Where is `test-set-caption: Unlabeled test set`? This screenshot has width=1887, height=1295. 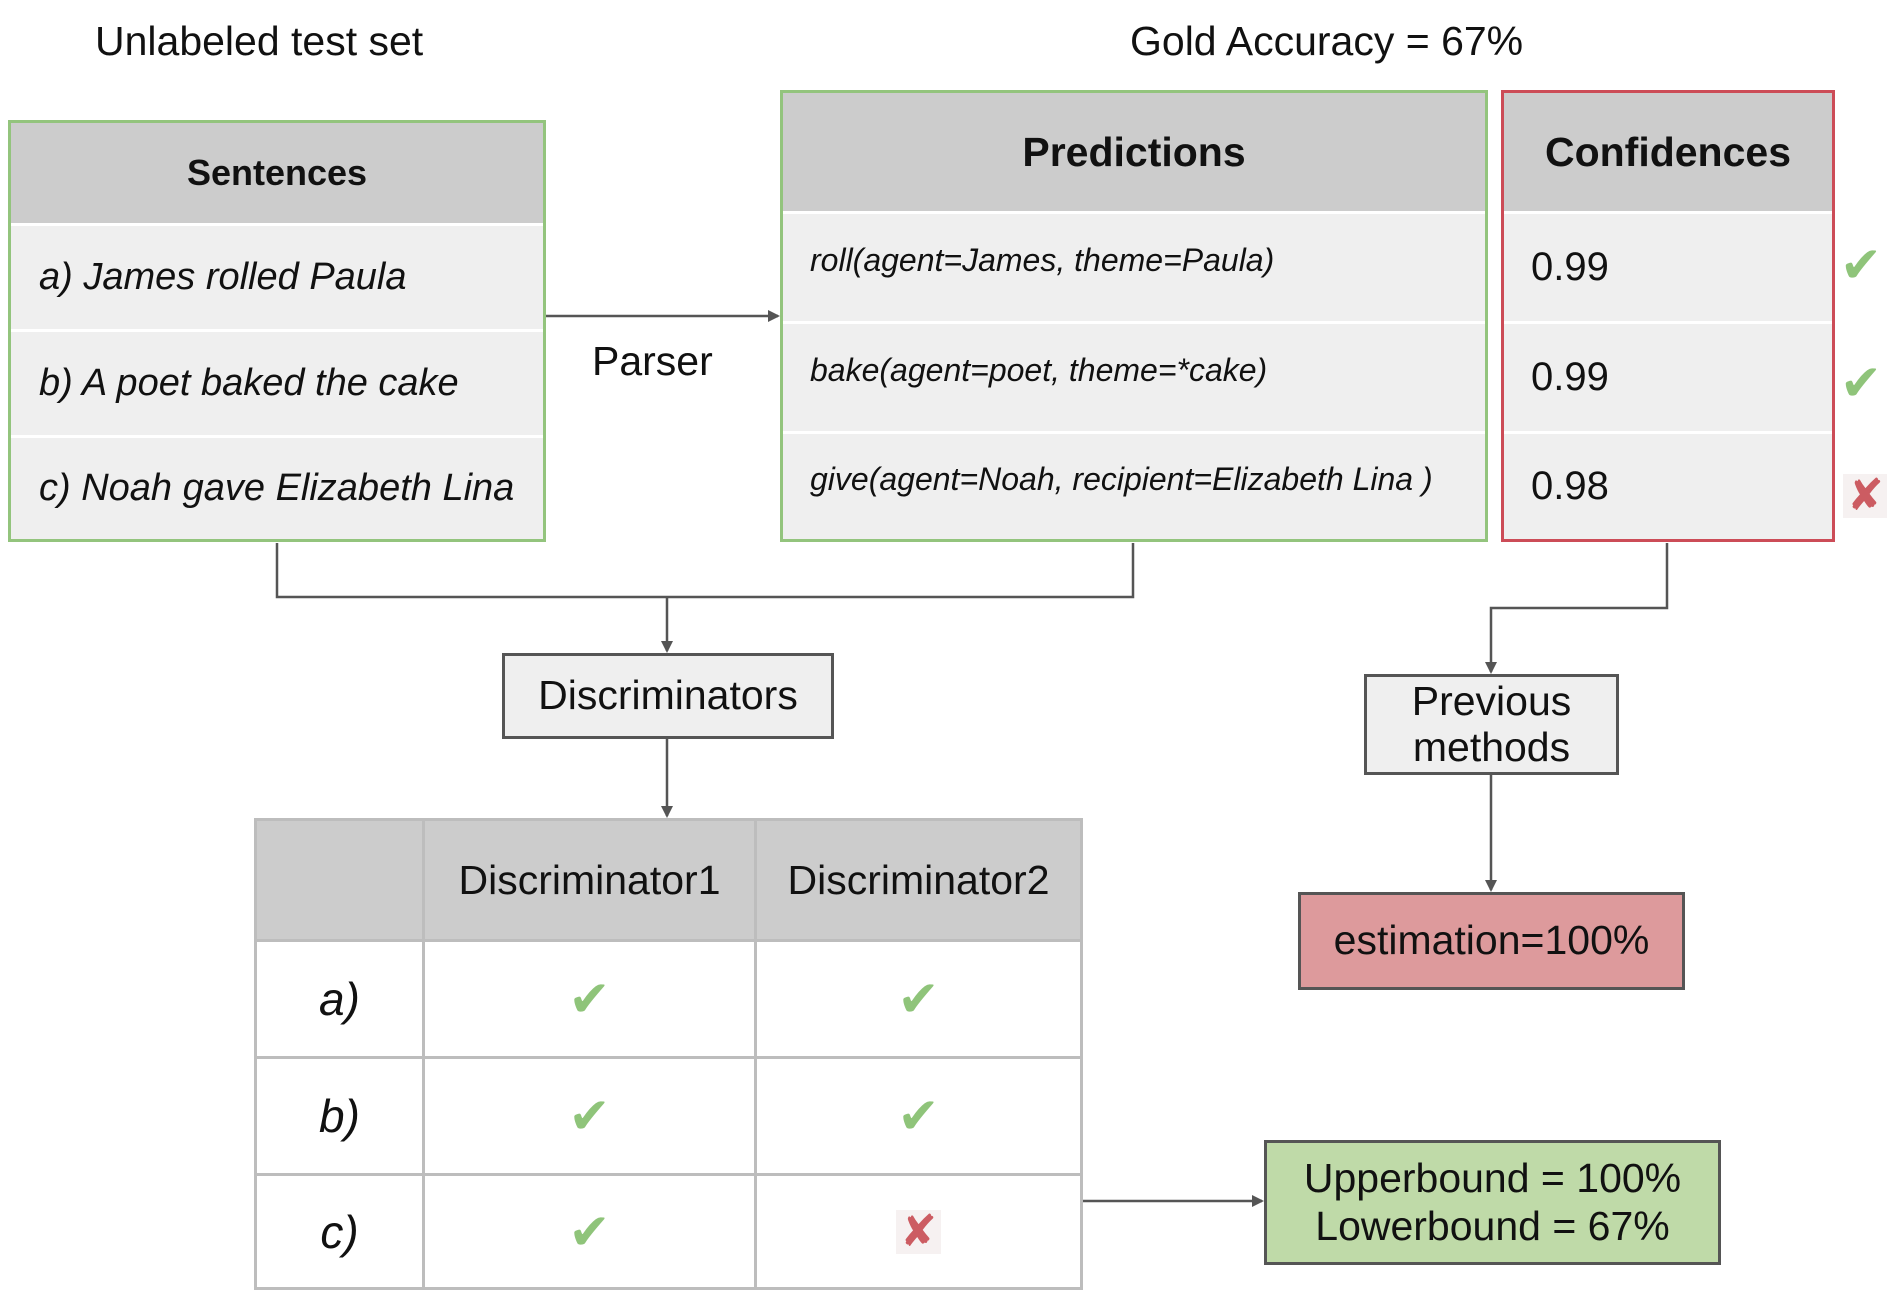 test-set-caption: Unlabeled test set is located at coordinates (259, 41).